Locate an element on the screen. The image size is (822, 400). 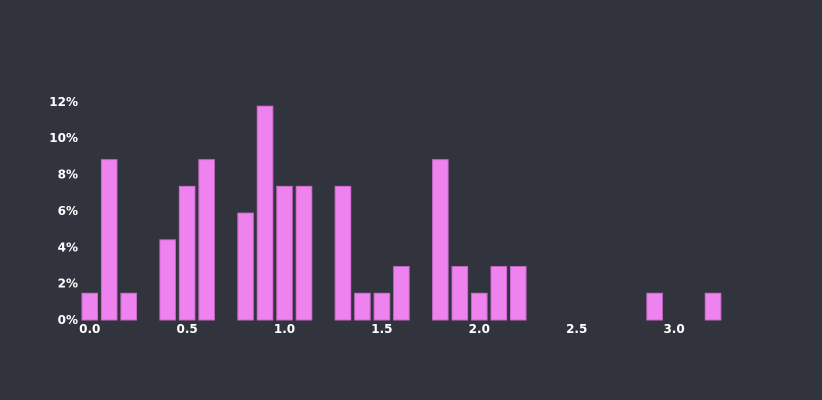
x-tick-label: 3.0 is located at coordinates (673, 329).